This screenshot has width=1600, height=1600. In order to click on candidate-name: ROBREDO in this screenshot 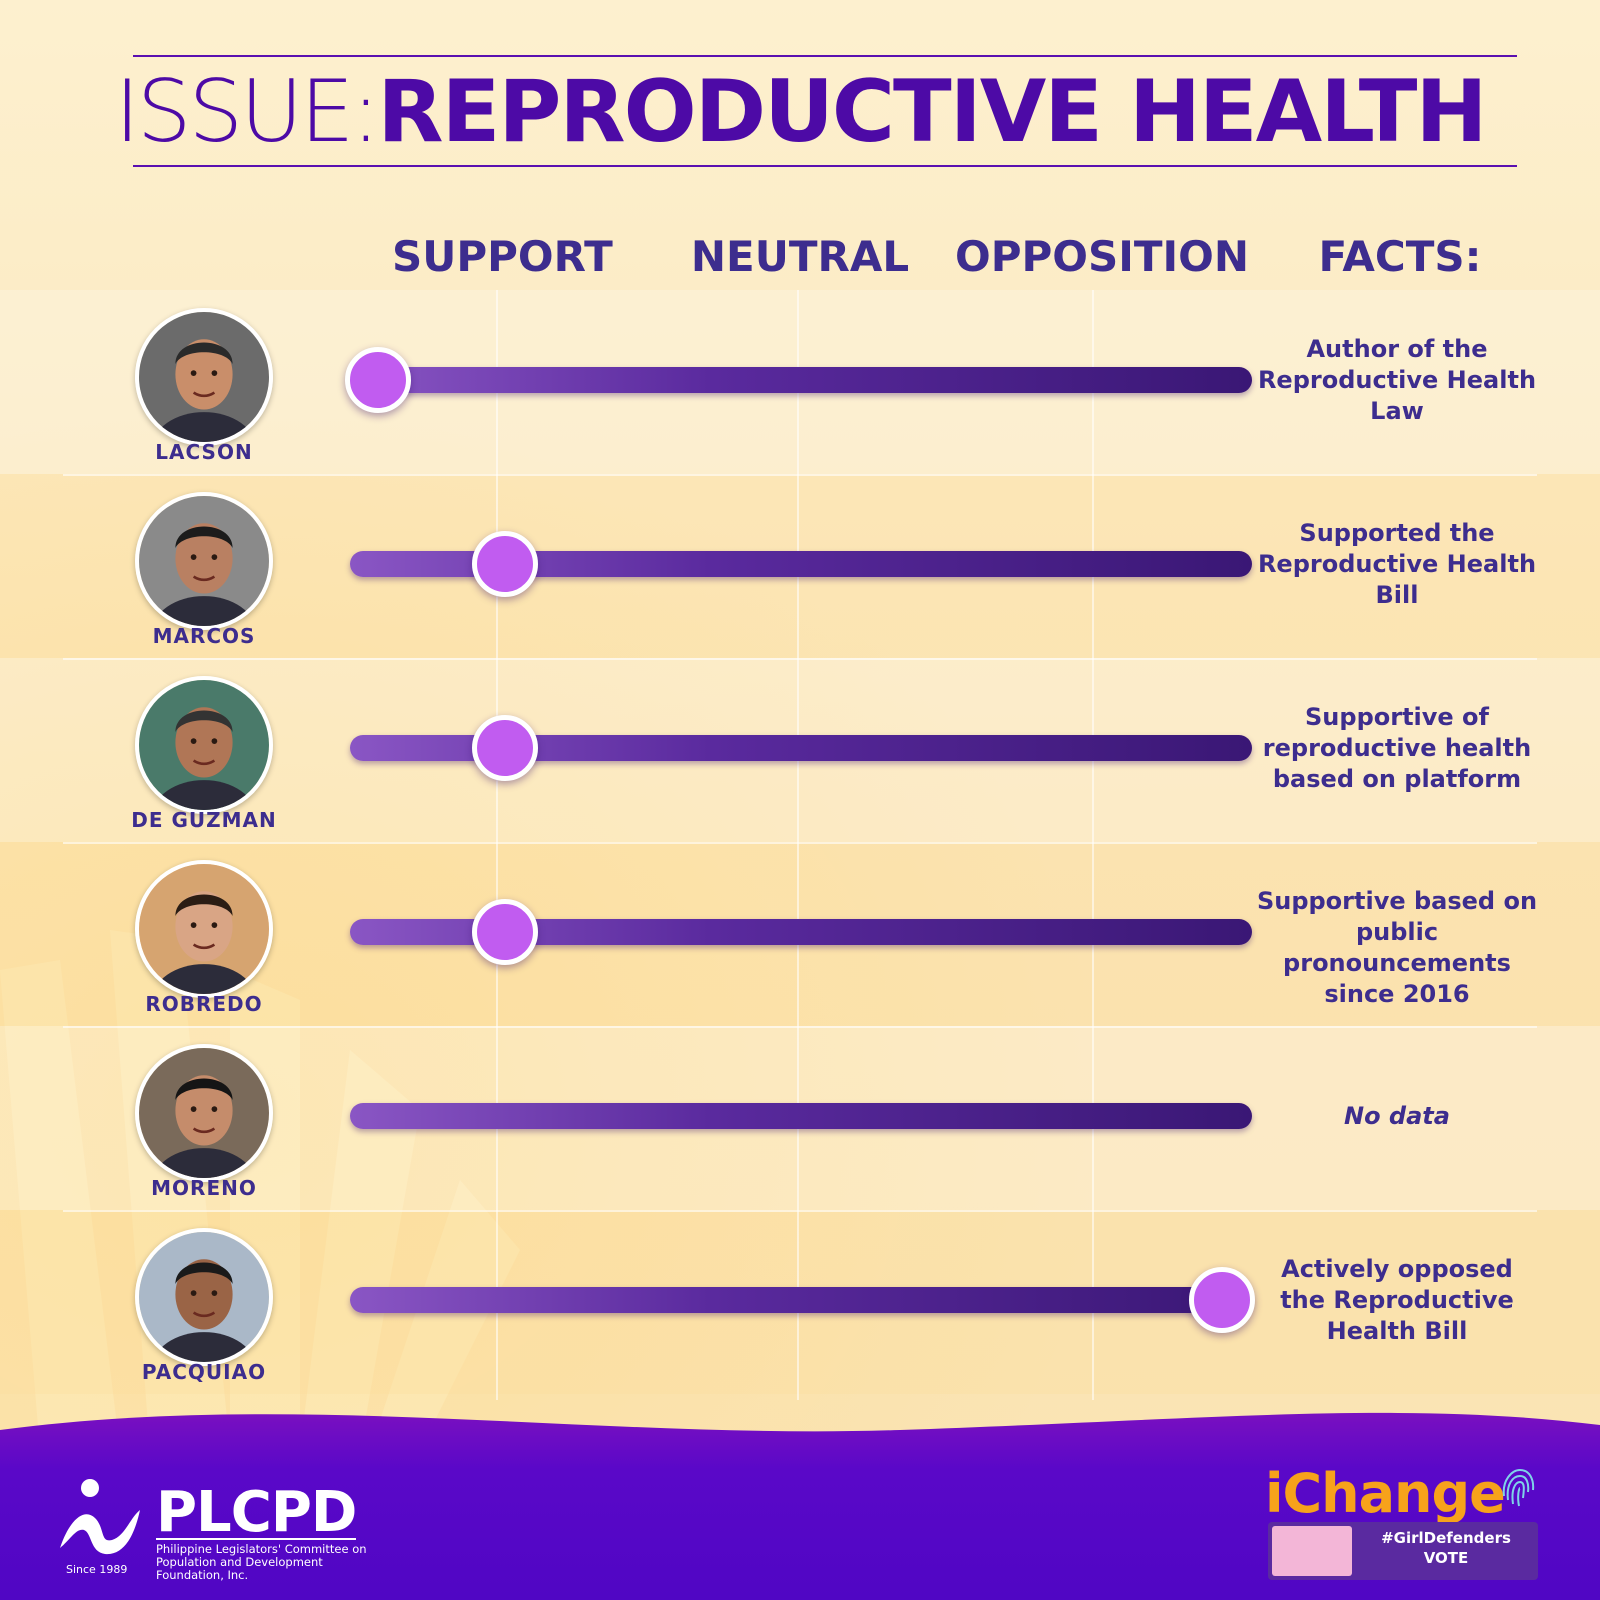, I will do `click(204, 1004)`.